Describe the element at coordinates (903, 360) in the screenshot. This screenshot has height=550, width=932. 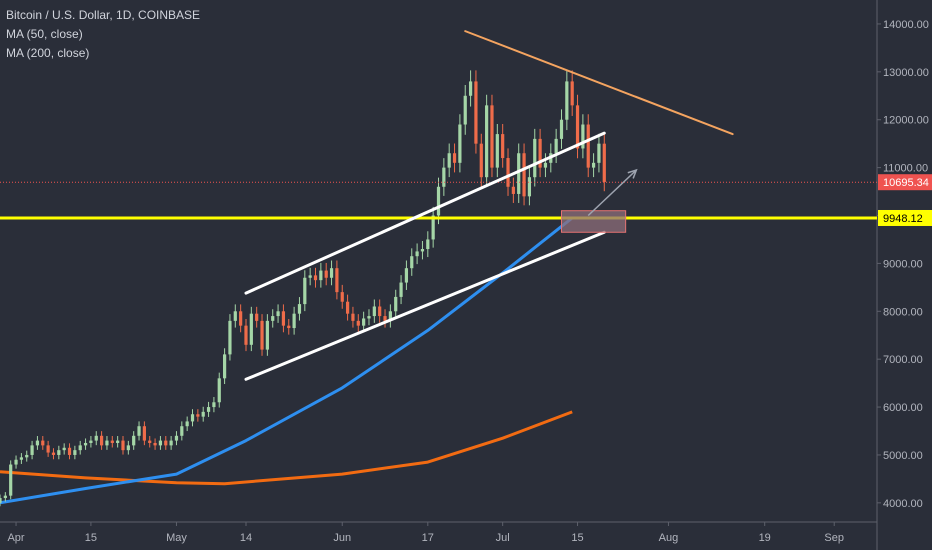
I see `y-tick-label: 7000.00` at that location.